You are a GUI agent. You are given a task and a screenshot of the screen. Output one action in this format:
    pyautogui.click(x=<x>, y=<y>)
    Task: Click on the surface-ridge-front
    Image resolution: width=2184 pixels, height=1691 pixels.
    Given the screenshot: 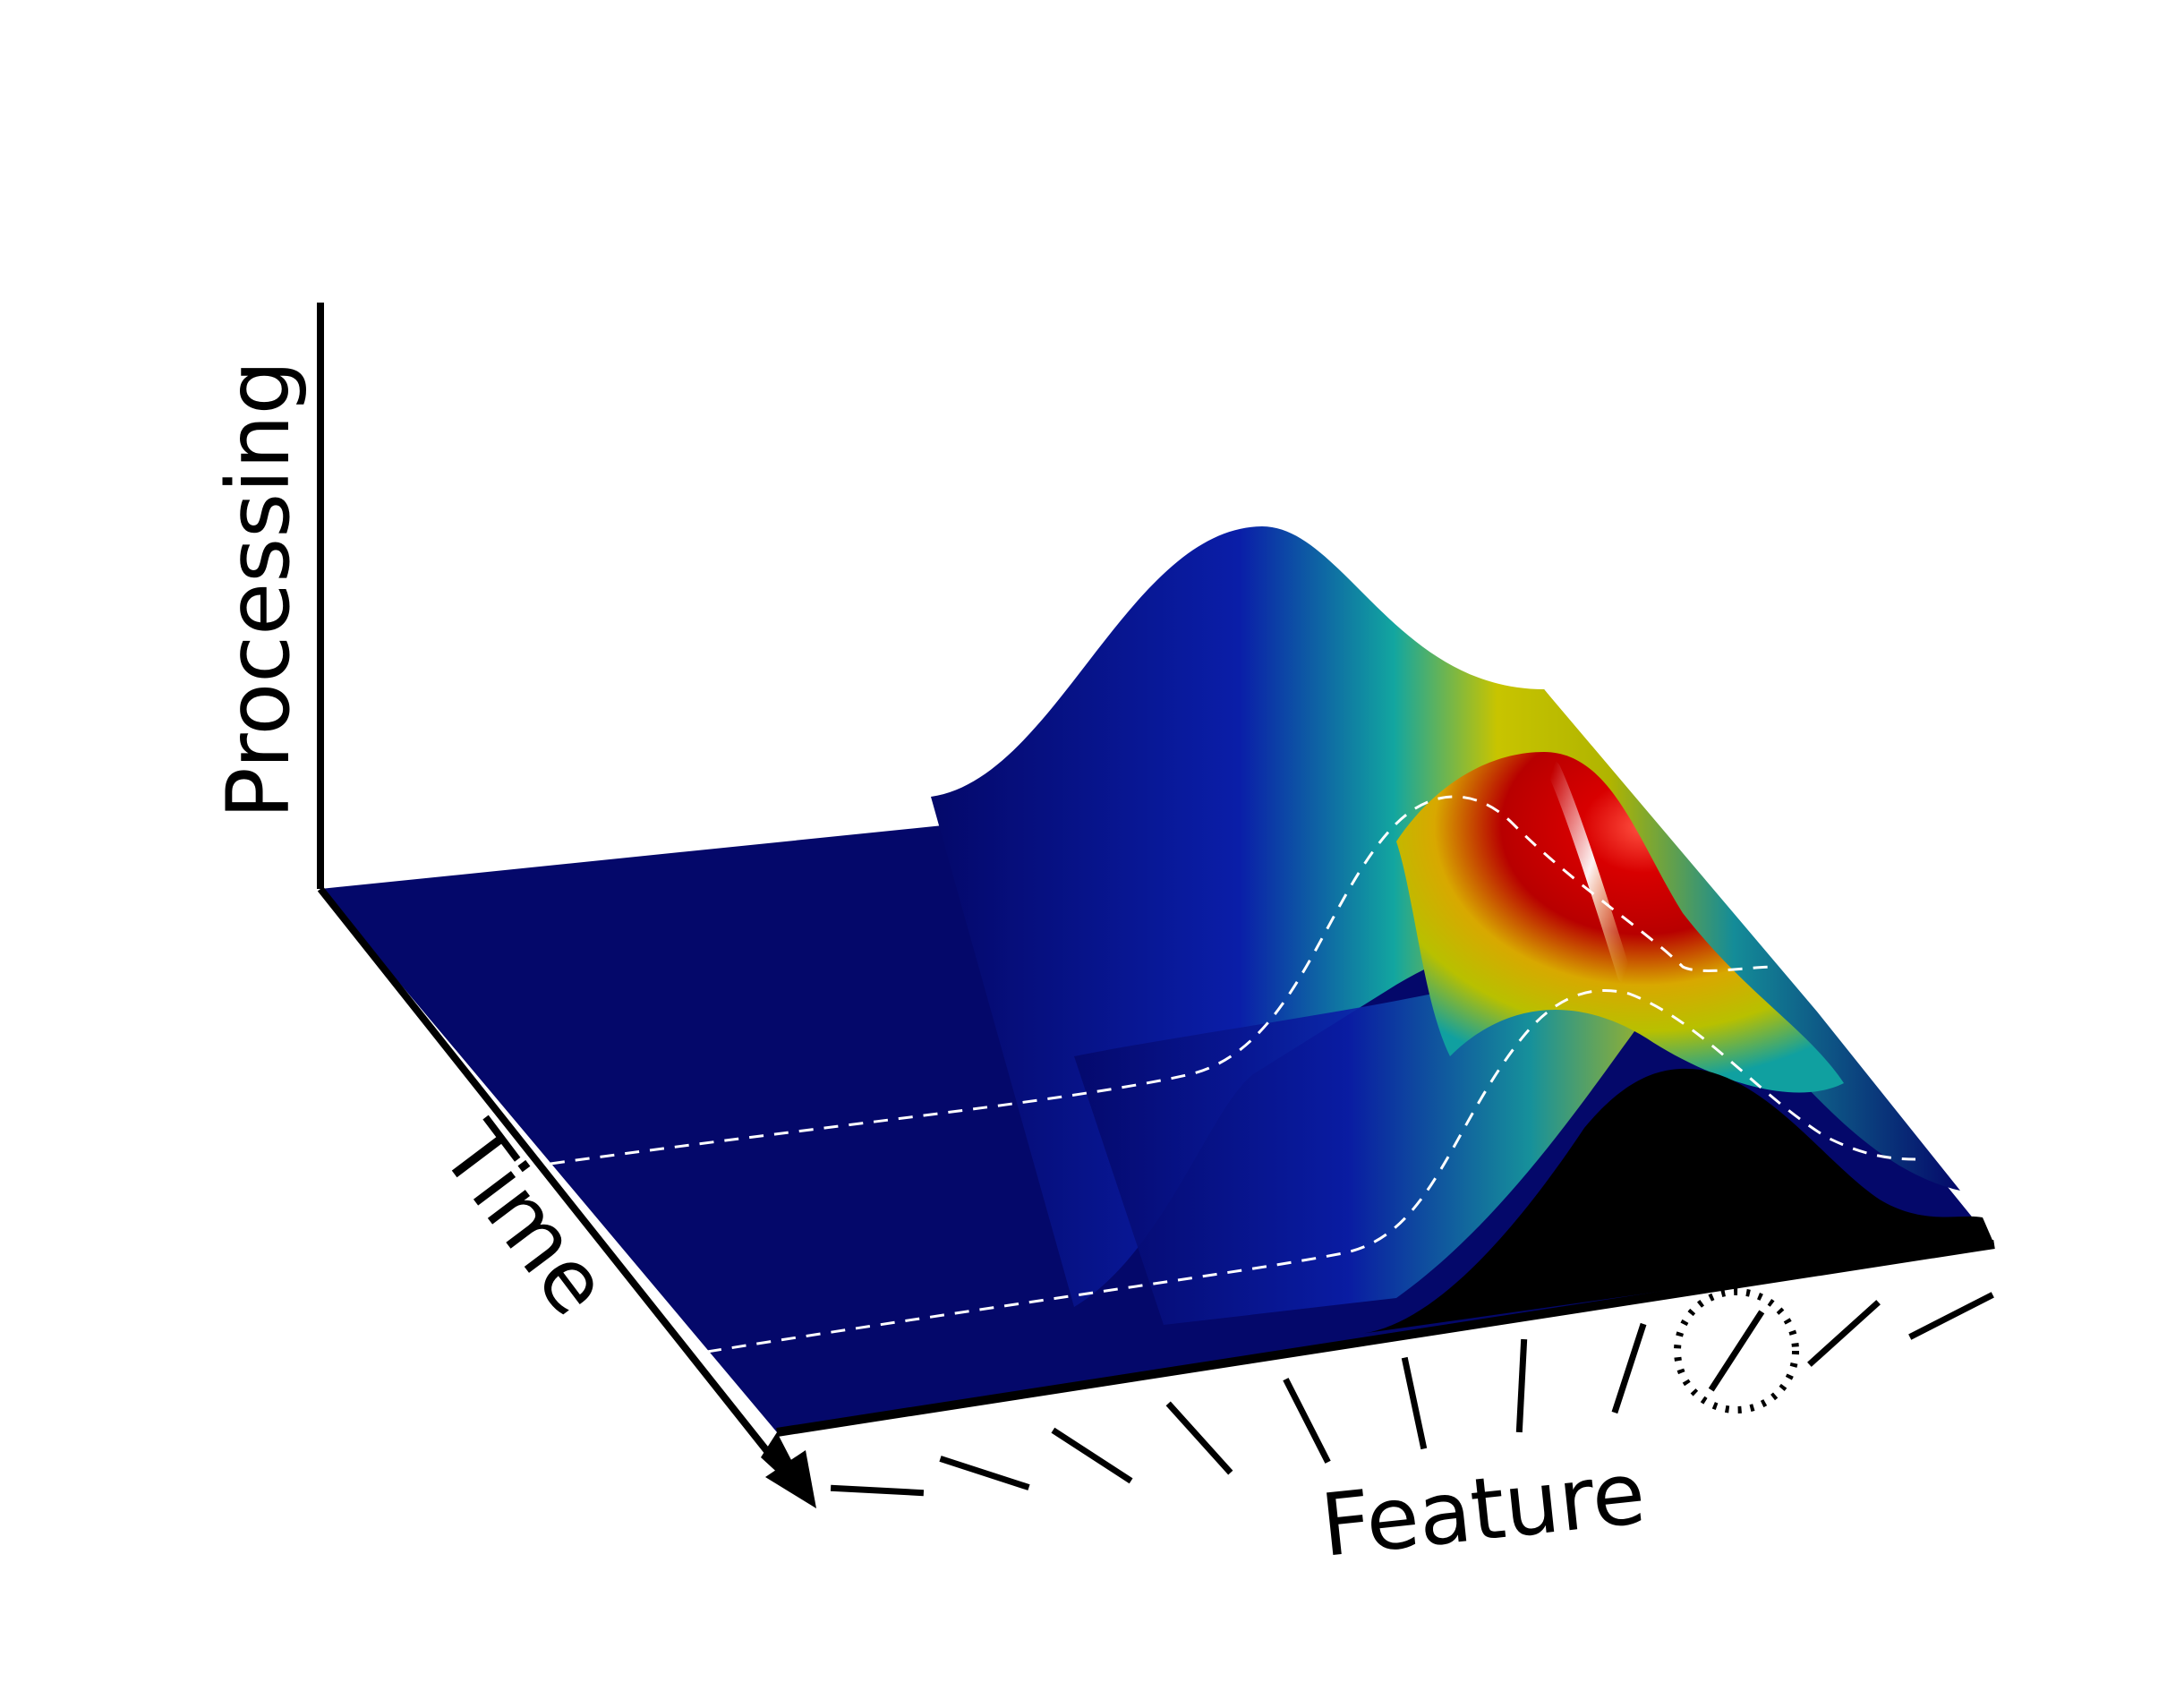 What is the action you would take?
    pyautogui.click(x=1378, y=1146)
    